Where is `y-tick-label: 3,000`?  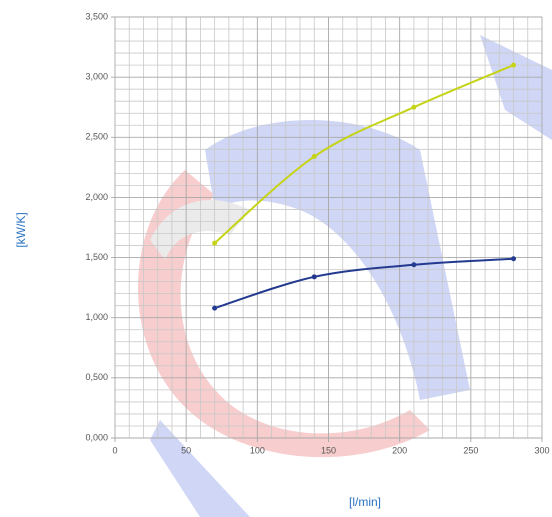
y-tick-label: 3,000 is located at coordinates (96, 77).